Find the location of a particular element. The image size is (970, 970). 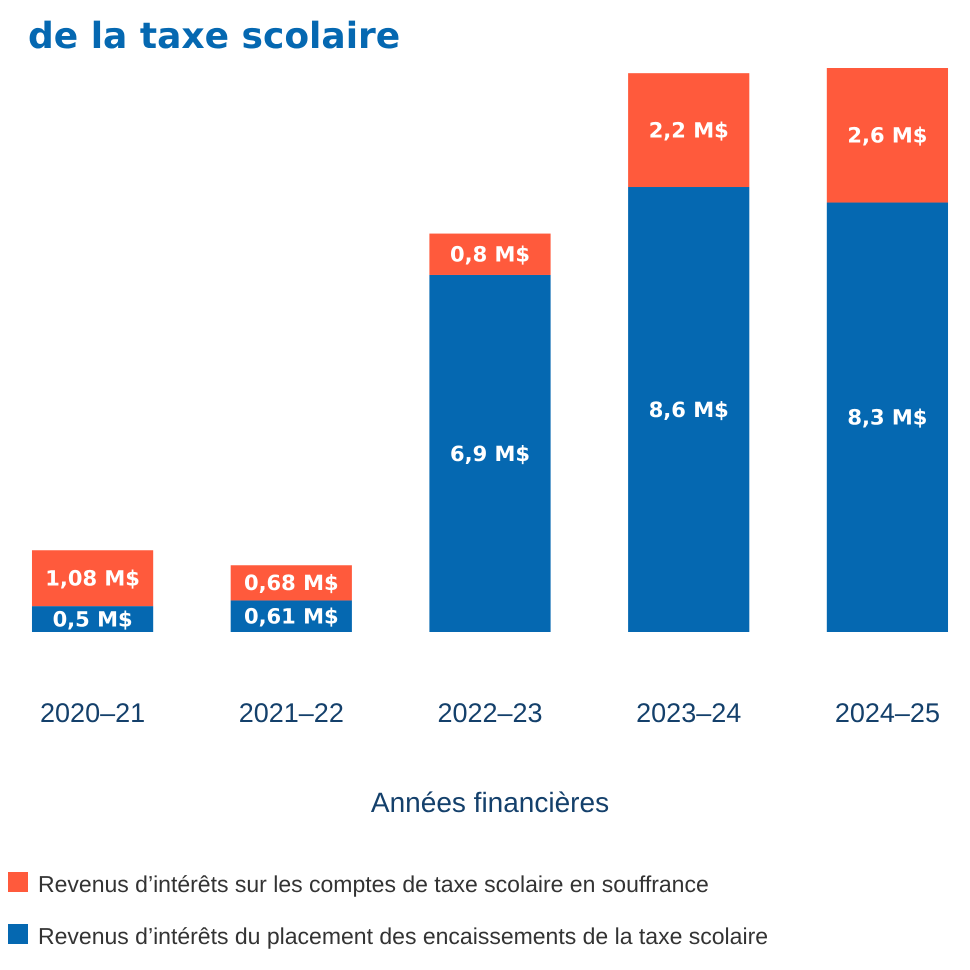

data-label: 0,8 M$ is located at coordinates (490, 254).